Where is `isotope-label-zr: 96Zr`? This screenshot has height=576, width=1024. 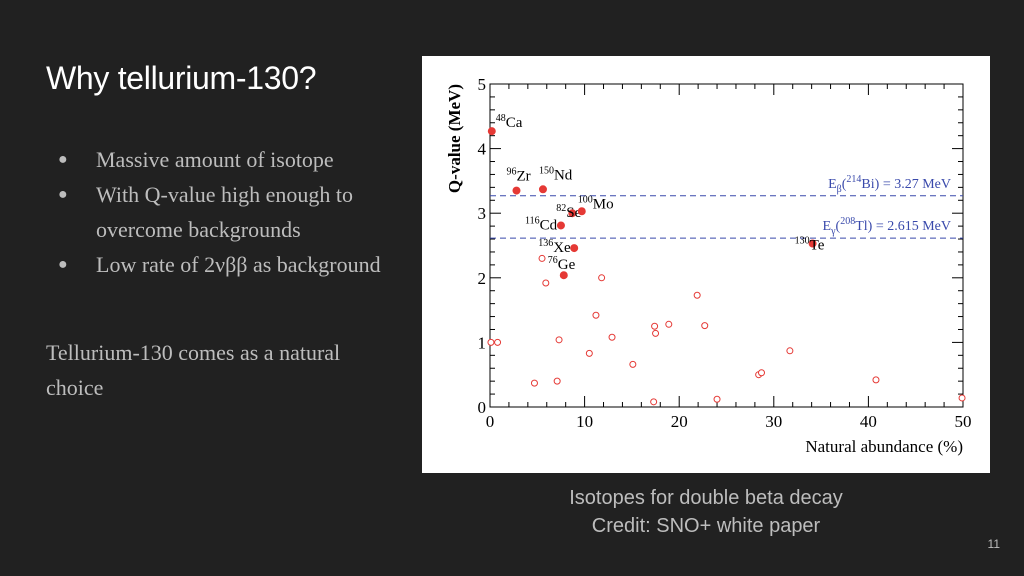 isotope-label-zr: 96Zr is located at coordinates (518, 176).